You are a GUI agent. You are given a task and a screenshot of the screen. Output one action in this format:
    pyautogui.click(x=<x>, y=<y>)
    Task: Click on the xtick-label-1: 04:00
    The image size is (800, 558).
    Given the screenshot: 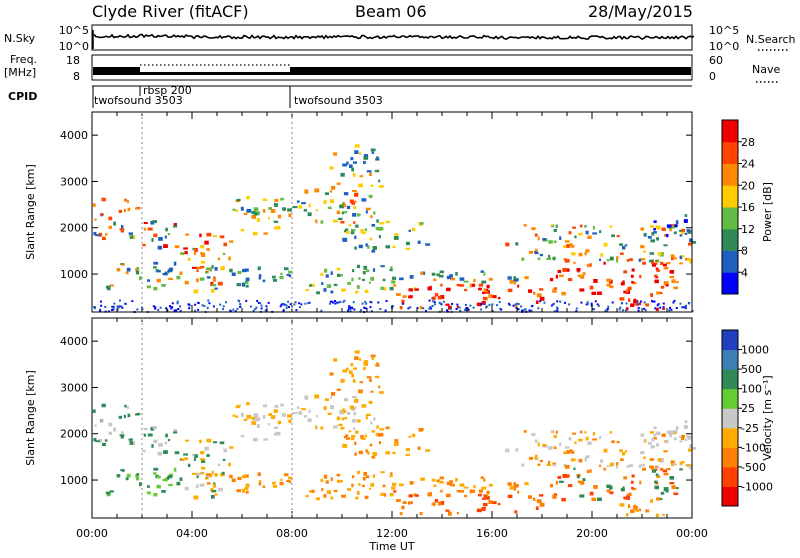 What is the action you would take?
    pyautogui.click(x=192, y=533)
    